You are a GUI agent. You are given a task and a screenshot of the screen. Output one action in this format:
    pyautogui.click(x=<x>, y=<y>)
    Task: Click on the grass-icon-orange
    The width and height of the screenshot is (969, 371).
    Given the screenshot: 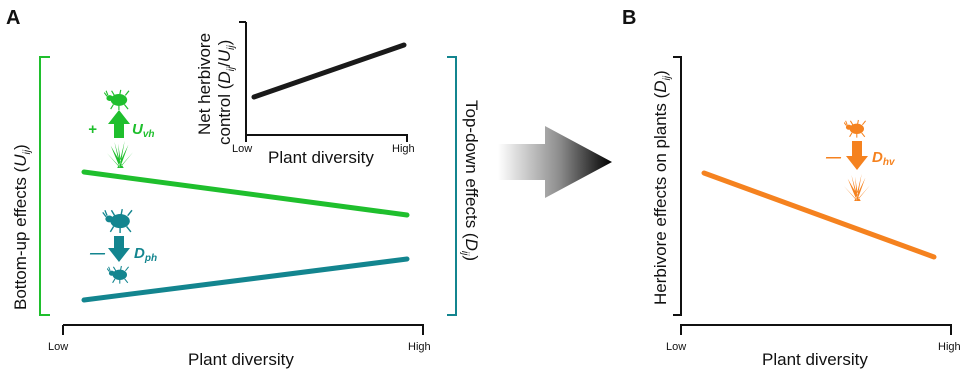 What is the action you would take?
    pyautogui.click(x=857, y=187)
    